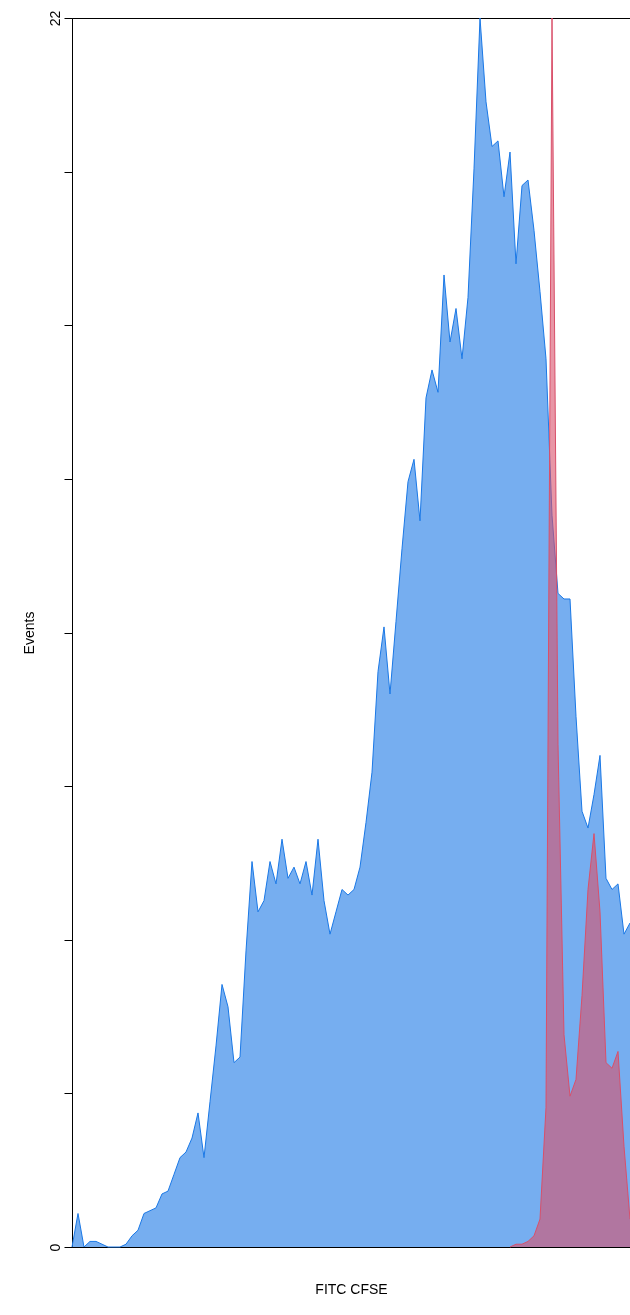 The image size is (630, 1315). What do you see at coordinates (28, 633) in the screenshot?
I see `y-axis-title: Events` at bounding box center [28, 633].